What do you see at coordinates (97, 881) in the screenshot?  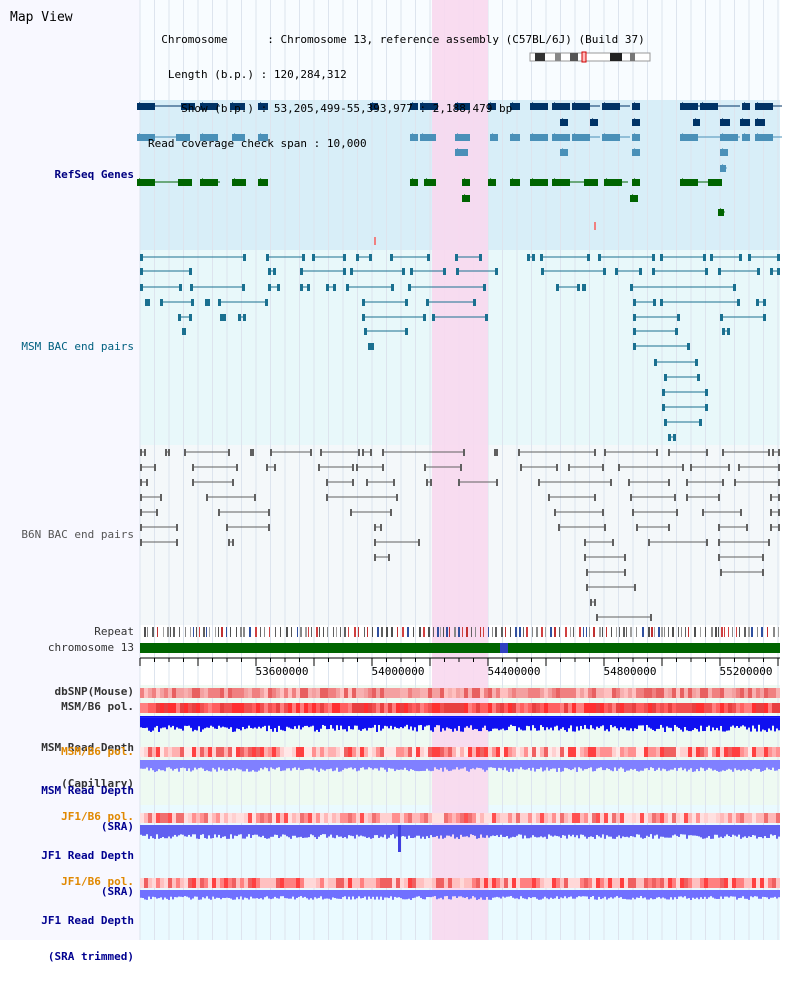 I see `track-label-jf1-b6-pol-2: JF1/B6 pol.` at bounding box center [97, 881].